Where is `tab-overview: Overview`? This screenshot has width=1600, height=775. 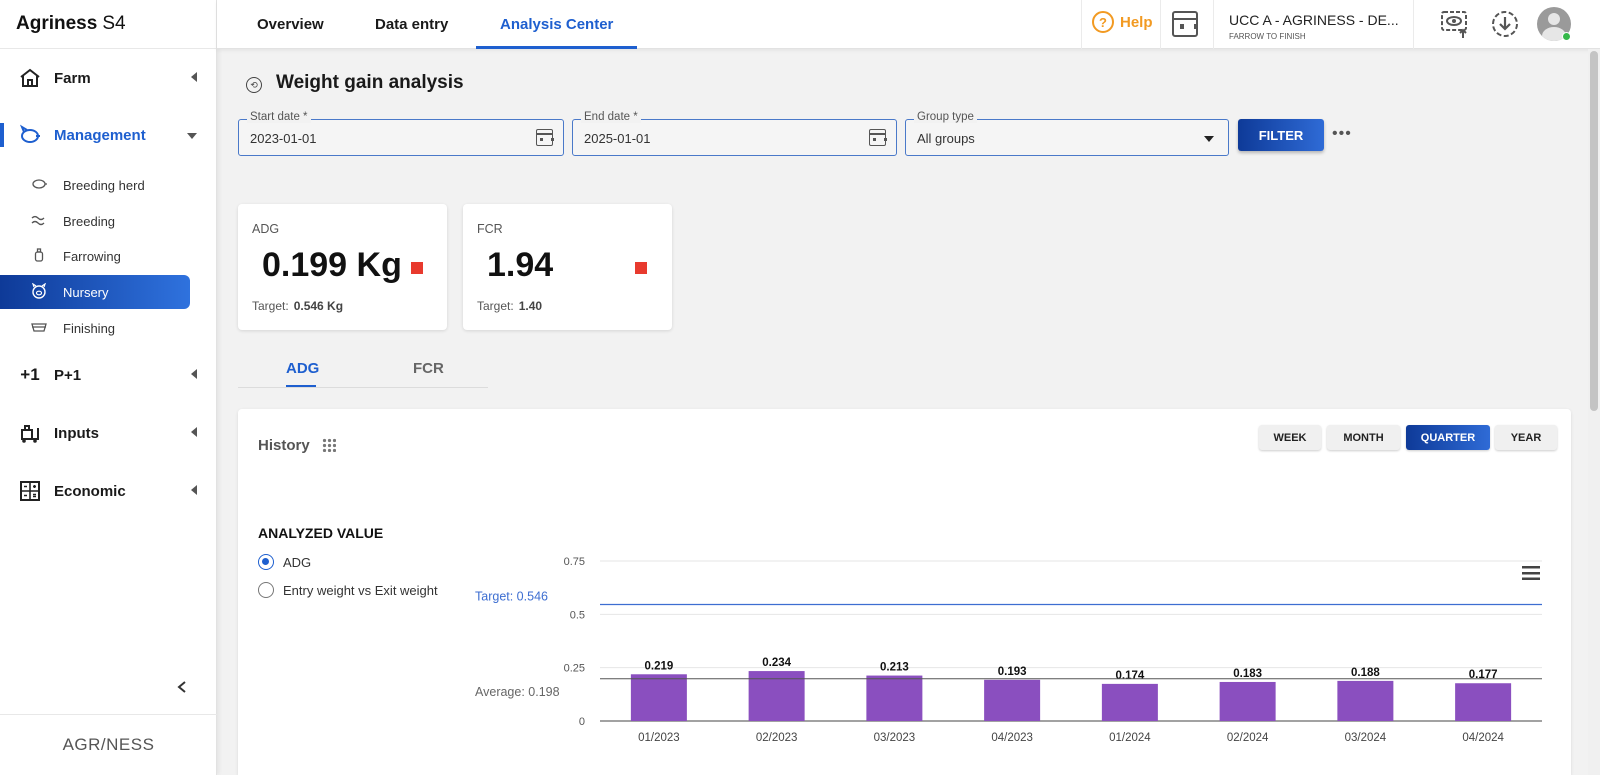
tab-overview: Overview is located at coordinates (290, 24).